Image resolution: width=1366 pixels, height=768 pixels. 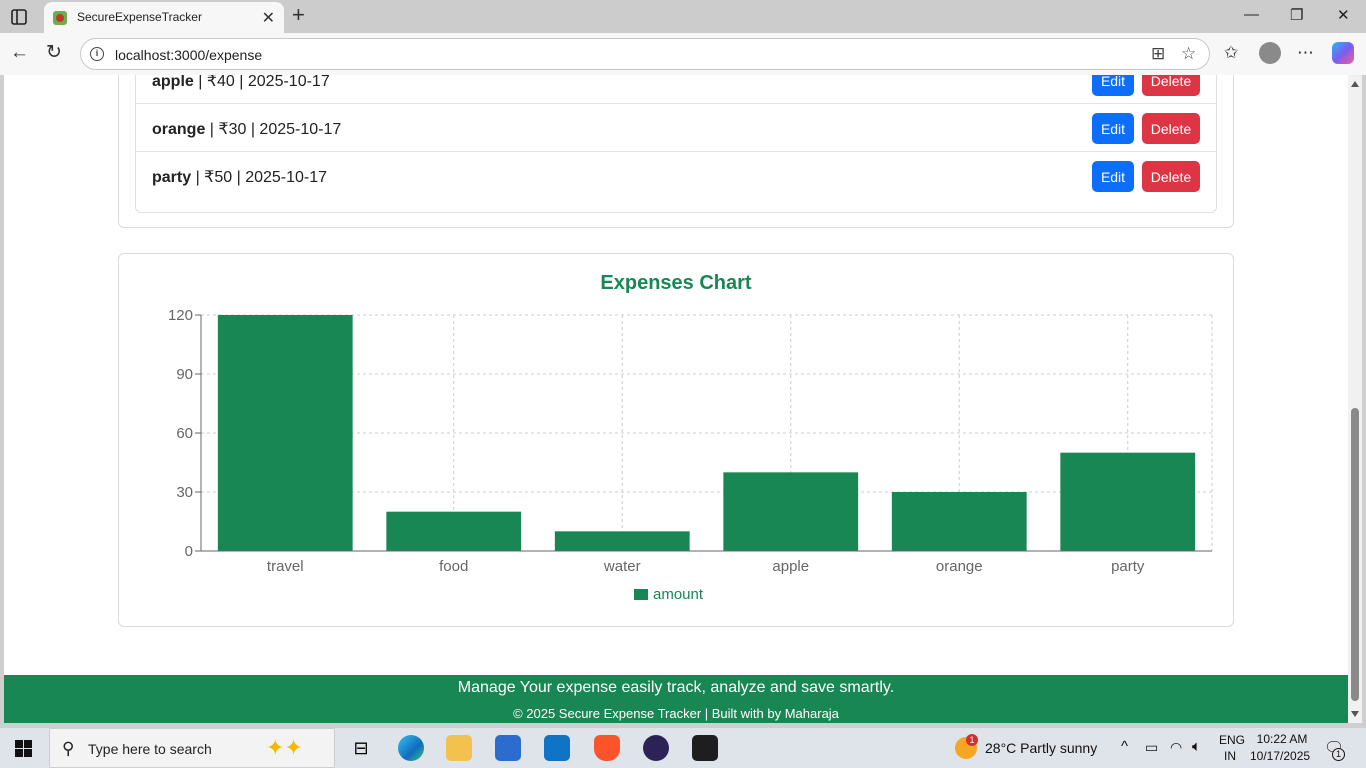 I want to click on x-tick-label: apple, so click(x=790, y=566).